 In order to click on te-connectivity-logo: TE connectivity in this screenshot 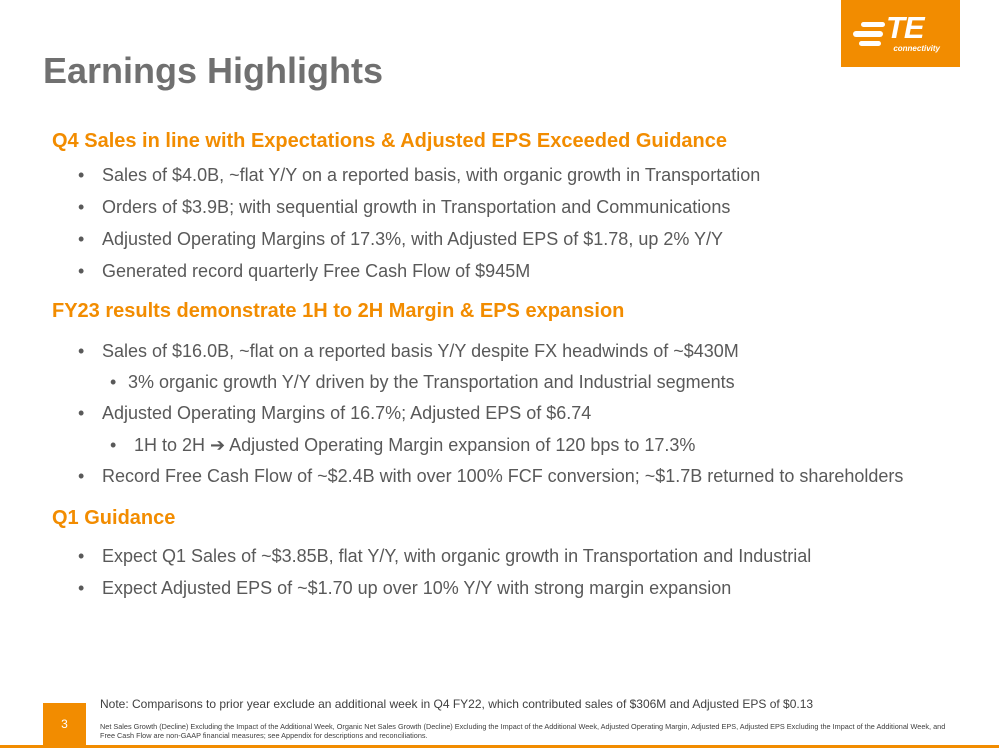, I will do `click(900, 33)`.